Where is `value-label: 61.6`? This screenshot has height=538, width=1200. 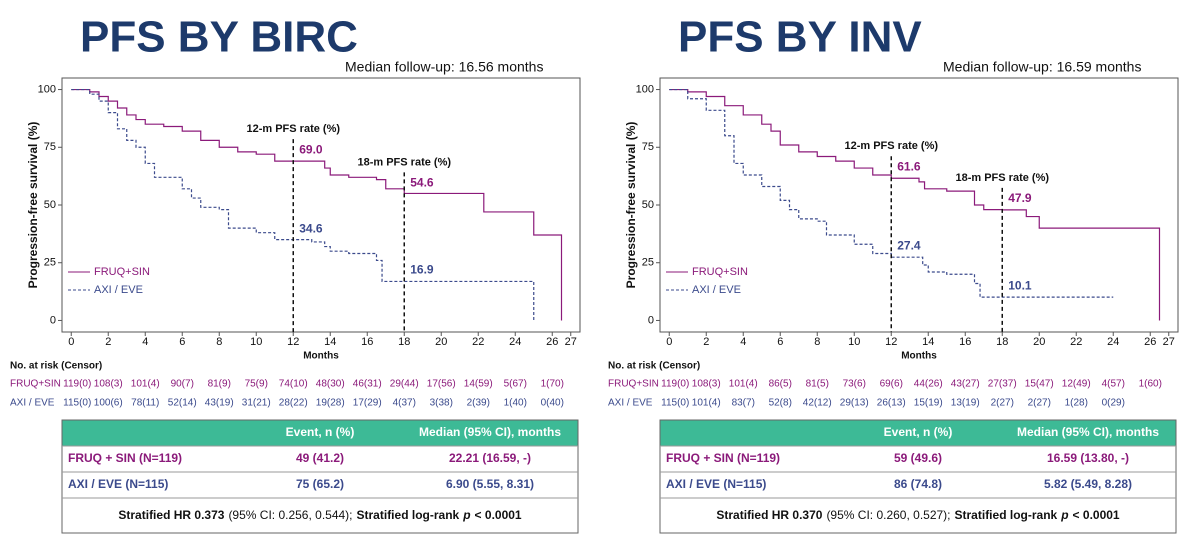
value-label: 61.6 is located at coordinates (909, 166).